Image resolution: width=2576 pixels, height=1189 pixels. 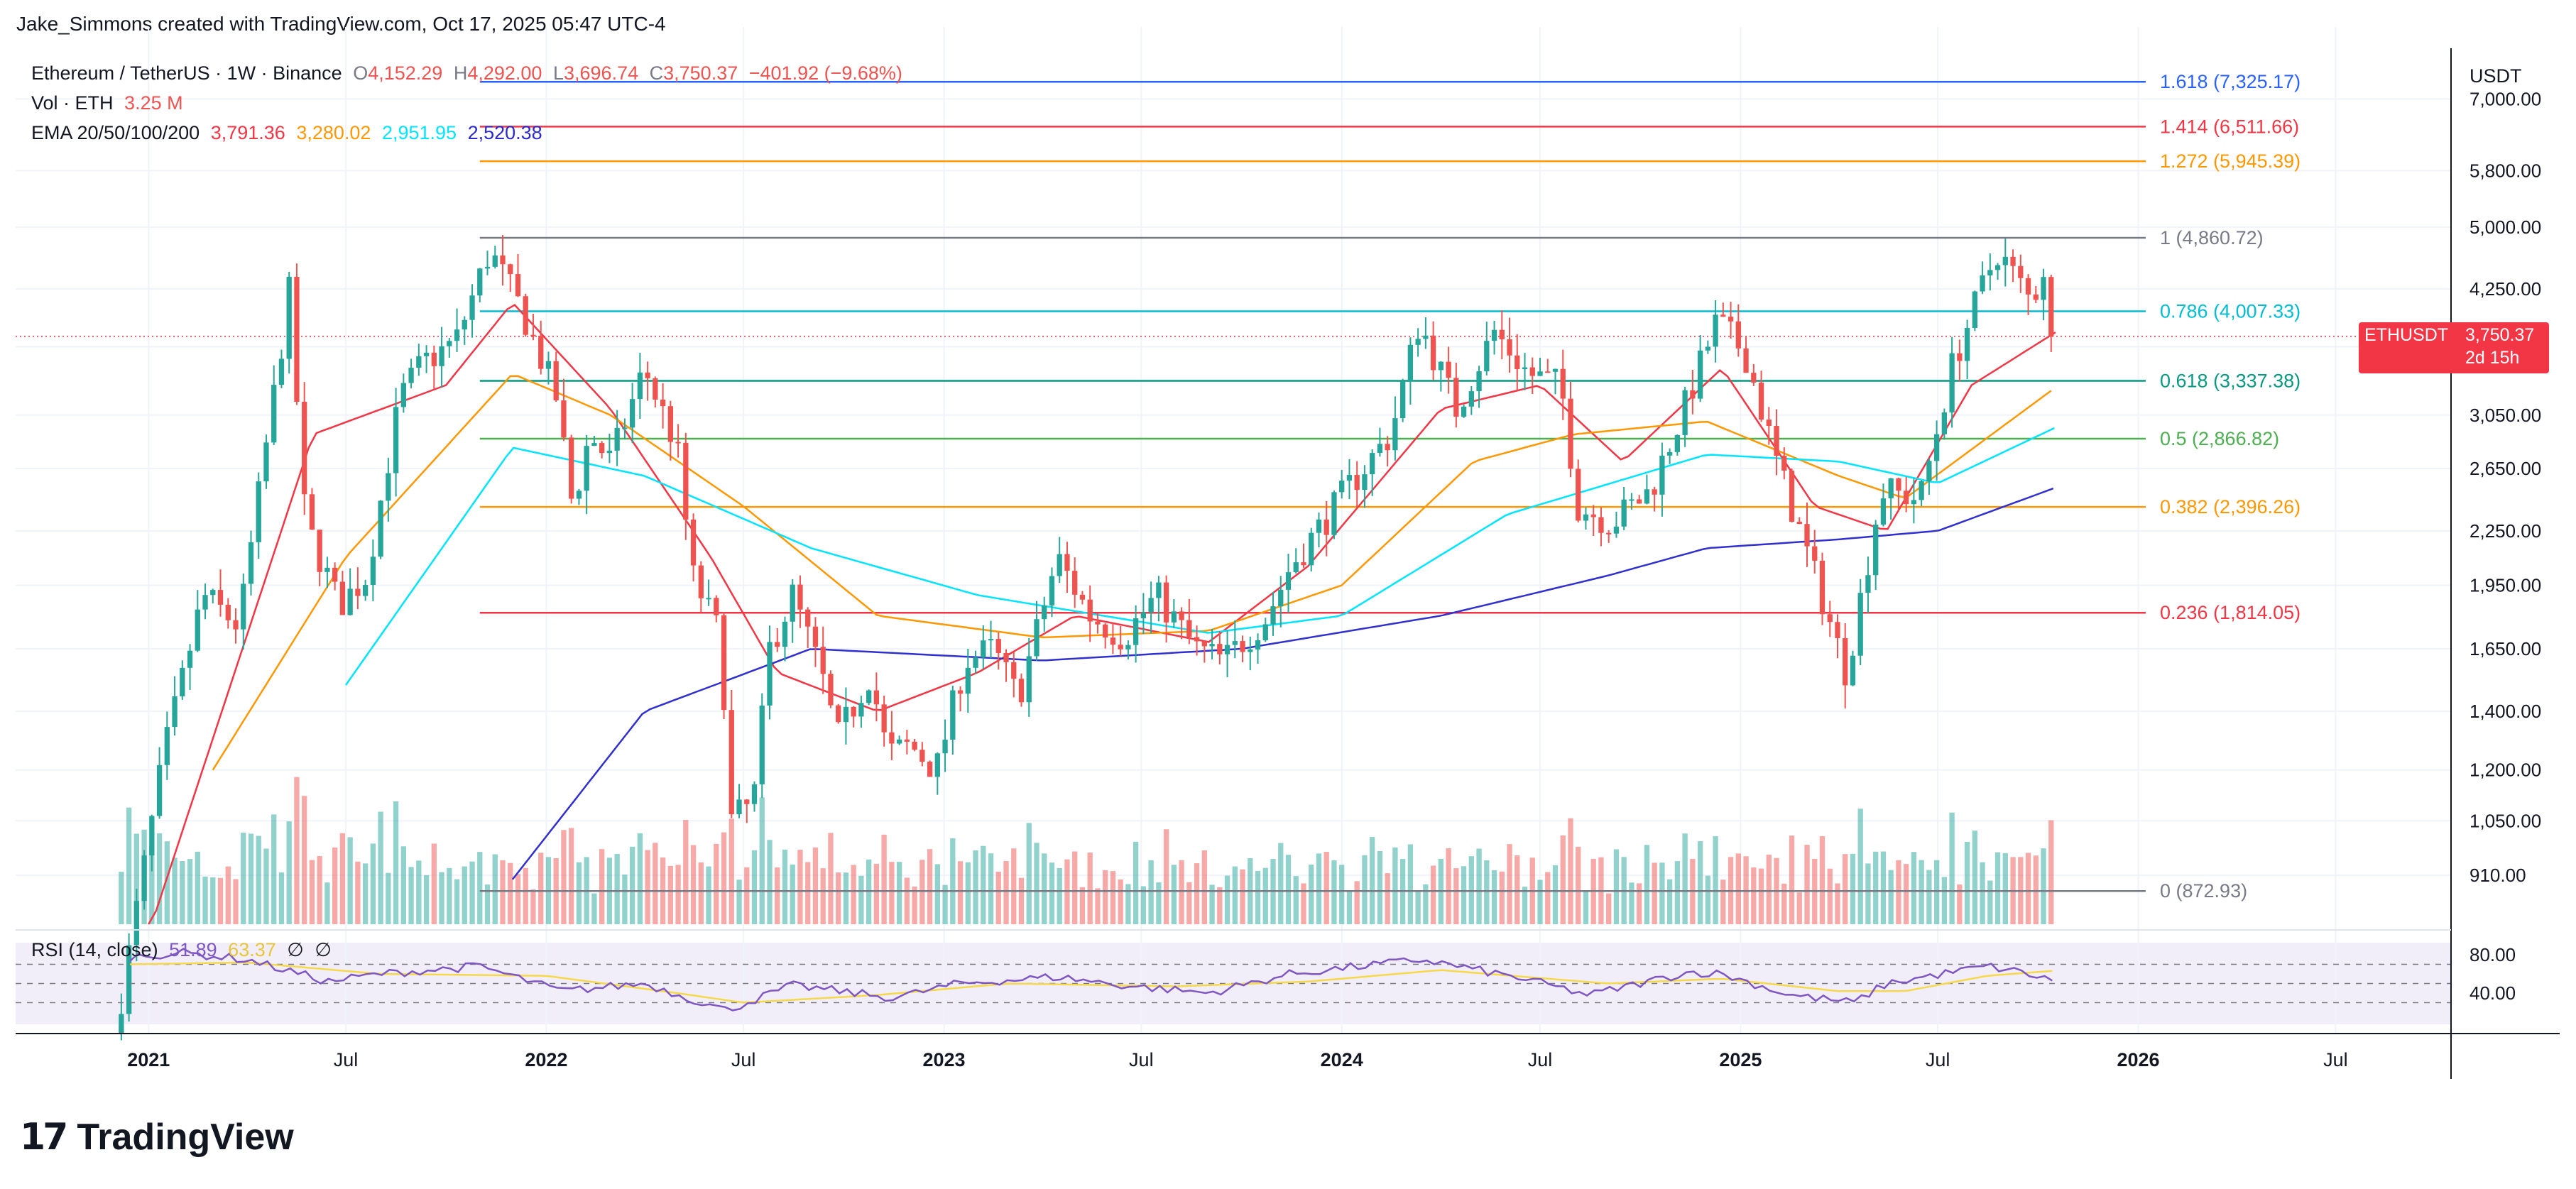 What do you see at coordinates (504, 73) in the screenshot?
I see `high-value: 4,292.00` at bounding box center [504, 73].